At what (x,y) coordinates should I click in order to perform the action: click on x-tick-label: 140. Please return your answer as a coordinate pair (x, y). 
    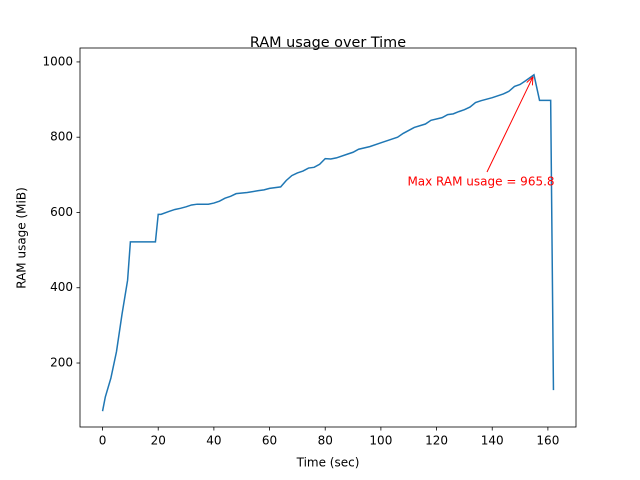
    Looking at the image, I should click on (492, 441).